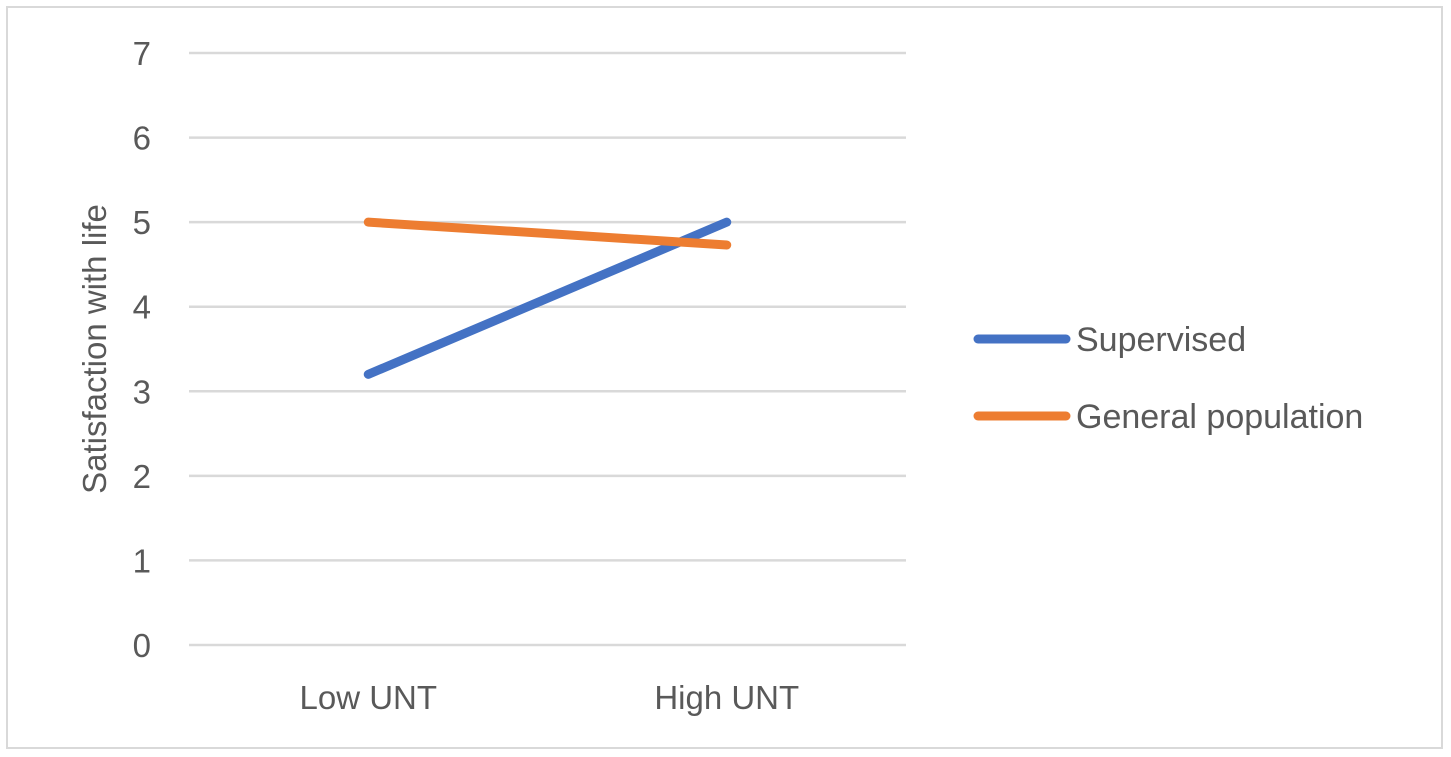 Image resolution: width=1451 pixels, height=757 pixels. What do you see at coordinates (1219, 417) in the screenshot?
I see `legend-label: General population` at bounding box center [1219, 417].